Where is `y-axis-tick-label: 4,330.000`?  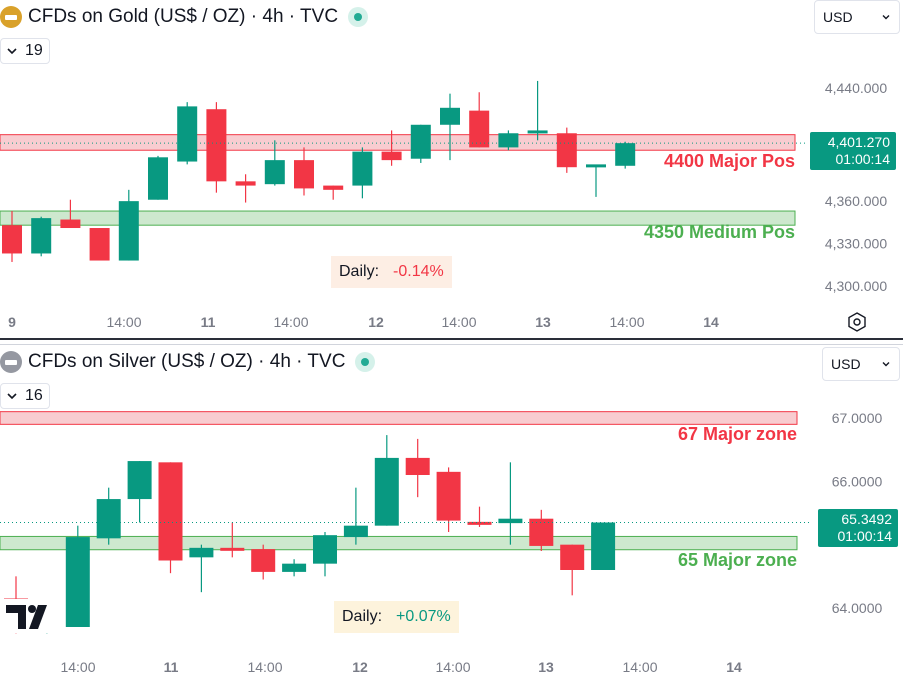
y-axis-tick-label: 4,330.000 is located at coordinates (856, 244).